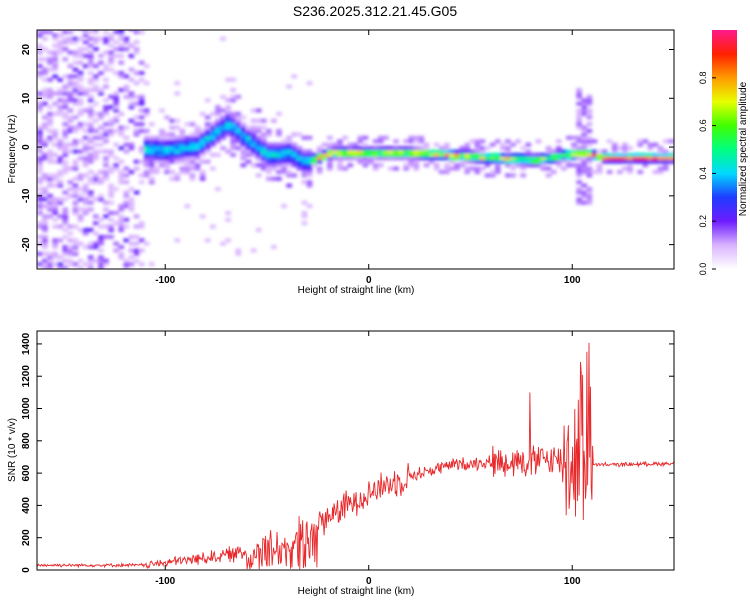 This screenshot has height=600, width=750. Describe the element at coordinates (703, 125) in the screenshot. I see `colorbar-tick-label: 0.6` at that location.